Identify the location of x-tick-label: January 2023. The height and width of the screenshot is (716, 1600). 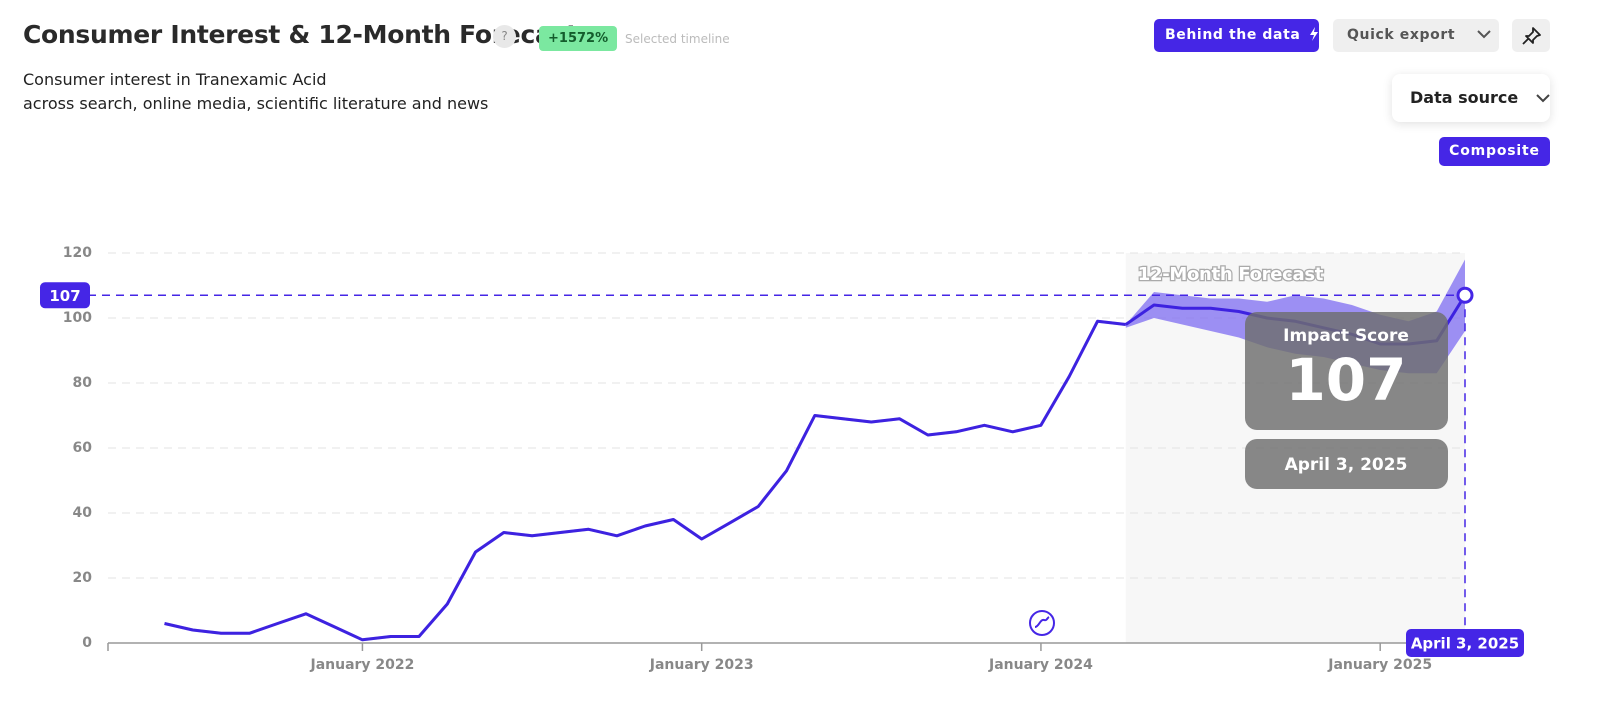
(701, 665).